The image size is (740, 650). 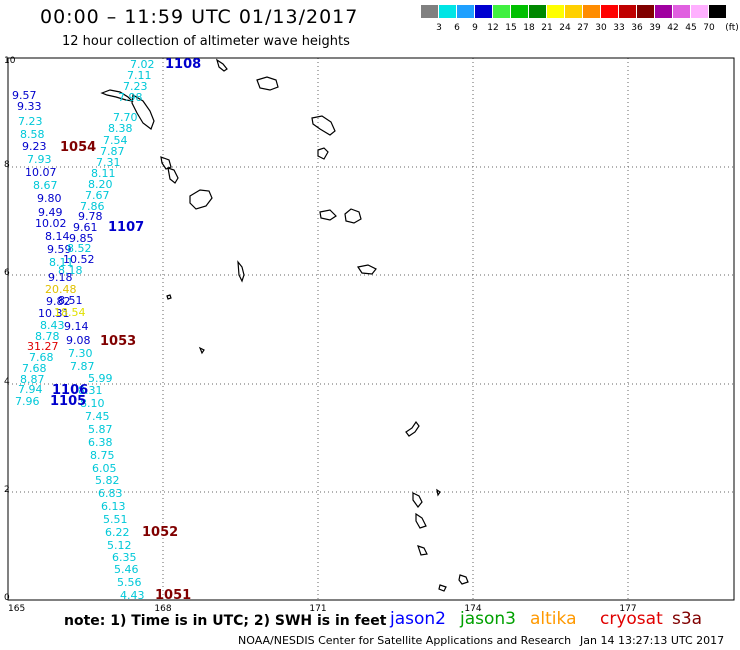 I want to click on pass-id-label: 1107, so click(x=126, y=227).